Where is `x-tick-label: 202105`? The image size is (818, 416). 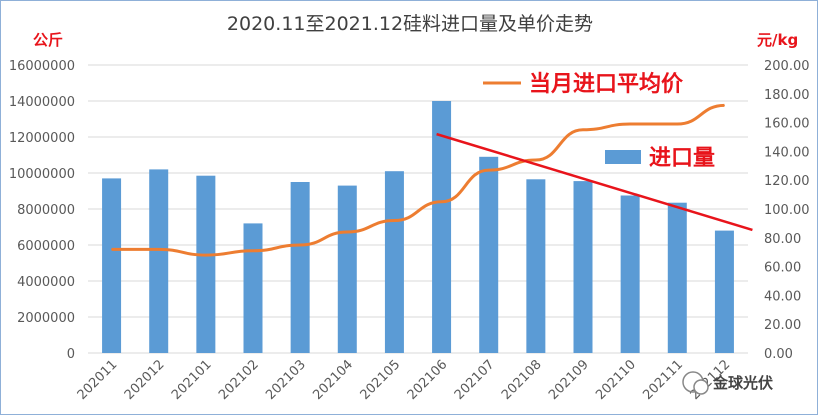 x-tick-label: 202105 is located at coordinates (381, 380).